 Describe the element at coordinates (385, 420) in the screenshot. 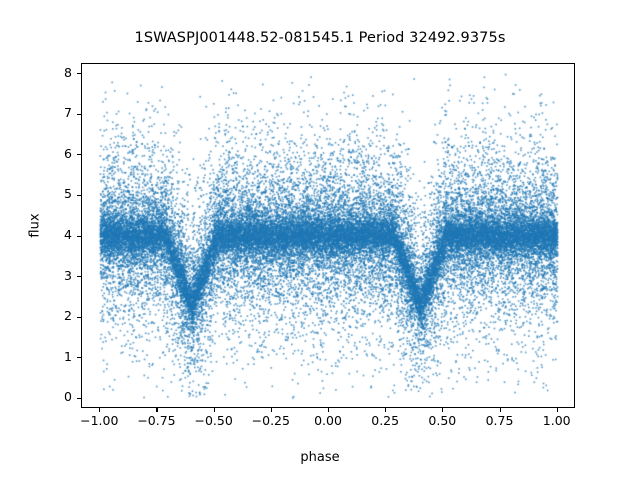

I see `x-tick-label: 0.25` at that location.